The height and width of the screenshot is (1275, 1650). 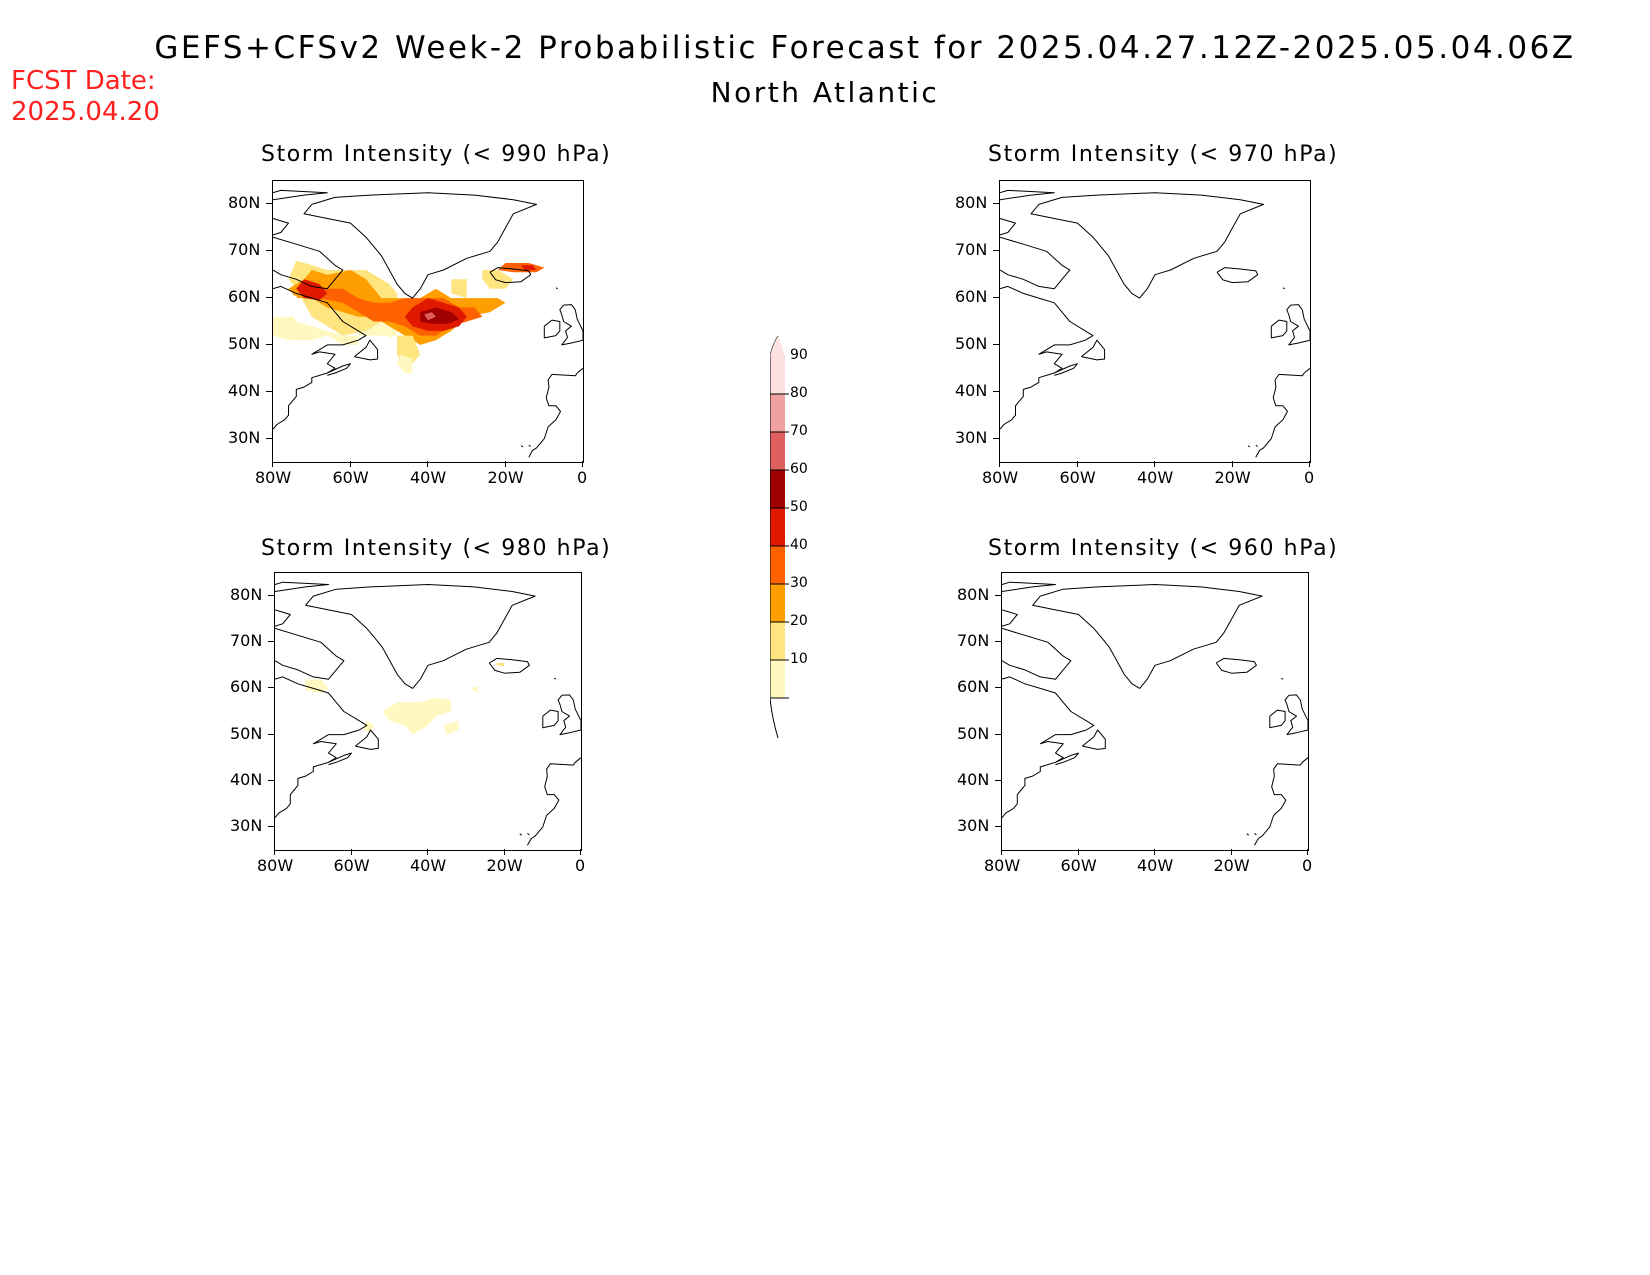 What do you see at coordinates (1163, 548) in the screenshot?
I see `panel-title-960: Storm Intensity (< 960 hPa)` at bounding box center [1163, 548].